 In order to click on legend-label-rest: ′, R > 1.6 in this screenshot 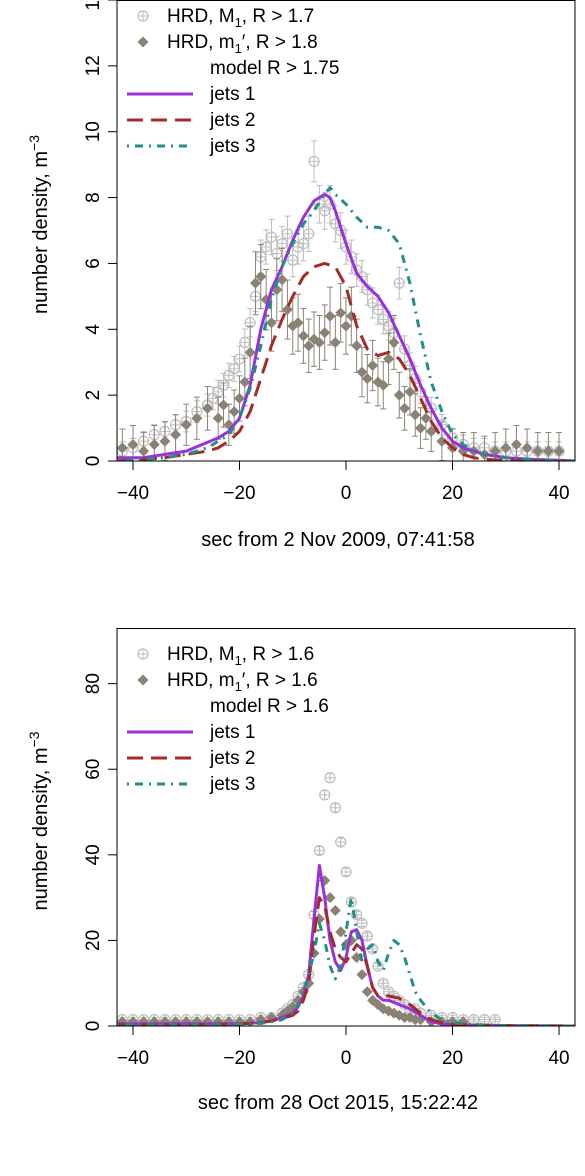, I will do `click(280, 680)`.